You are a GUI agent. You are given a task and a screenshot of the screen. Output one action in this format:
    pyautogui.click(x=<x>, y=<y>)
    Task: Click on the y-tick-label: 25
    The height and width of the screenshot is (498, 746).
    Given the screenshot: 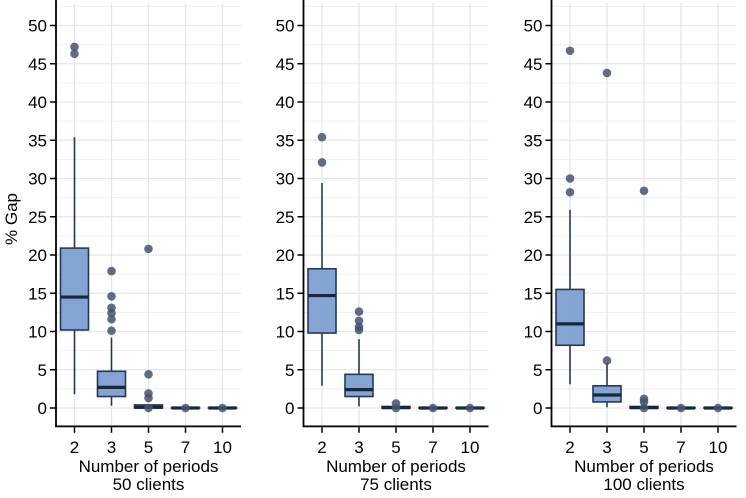 What is the action you would take?
    pyautogui.click(x=285, y=217)
    